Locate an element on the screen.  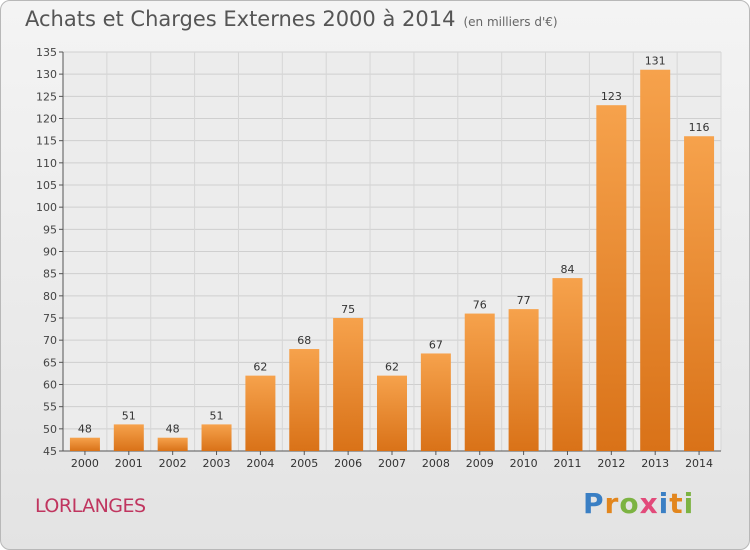
y-tick-label: 115 is located at coordinates (46, 141).